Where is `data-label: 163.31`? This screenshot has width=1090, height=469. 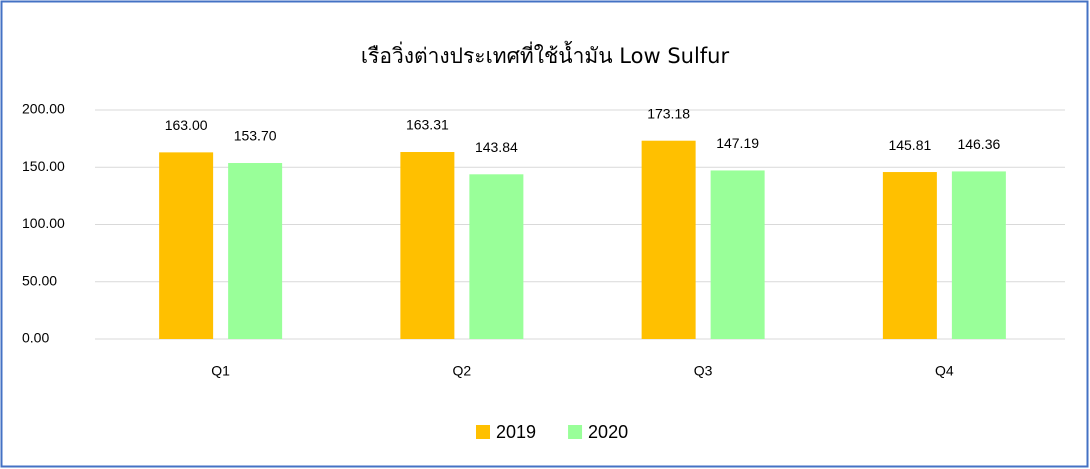 data-label: 163.31 is located at coordinates (427, 125).